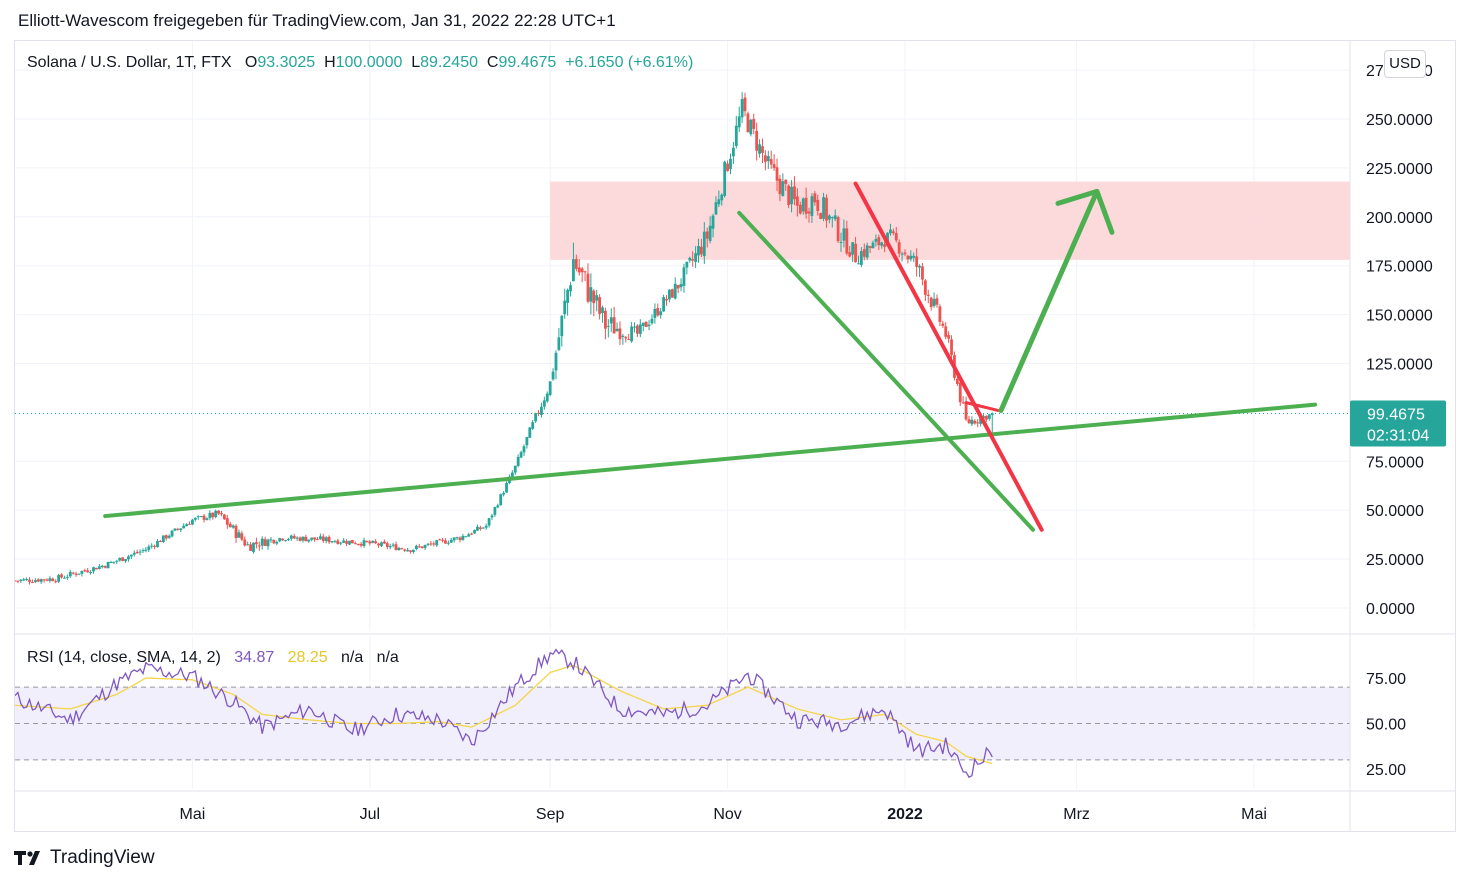 This screenshot has height=886, width=1471. I want to click on footer-brand: TradingView, so click(102, 857).